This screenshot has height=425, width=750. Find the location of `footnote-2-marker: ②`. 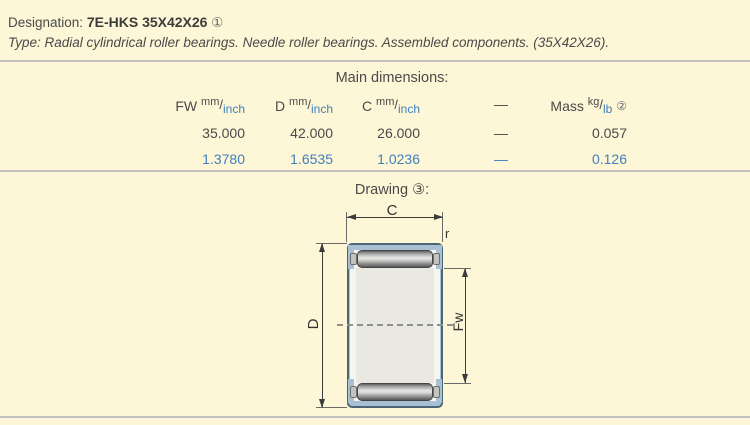

footnote-2-marker: ② is located at coordinates (621, 106).